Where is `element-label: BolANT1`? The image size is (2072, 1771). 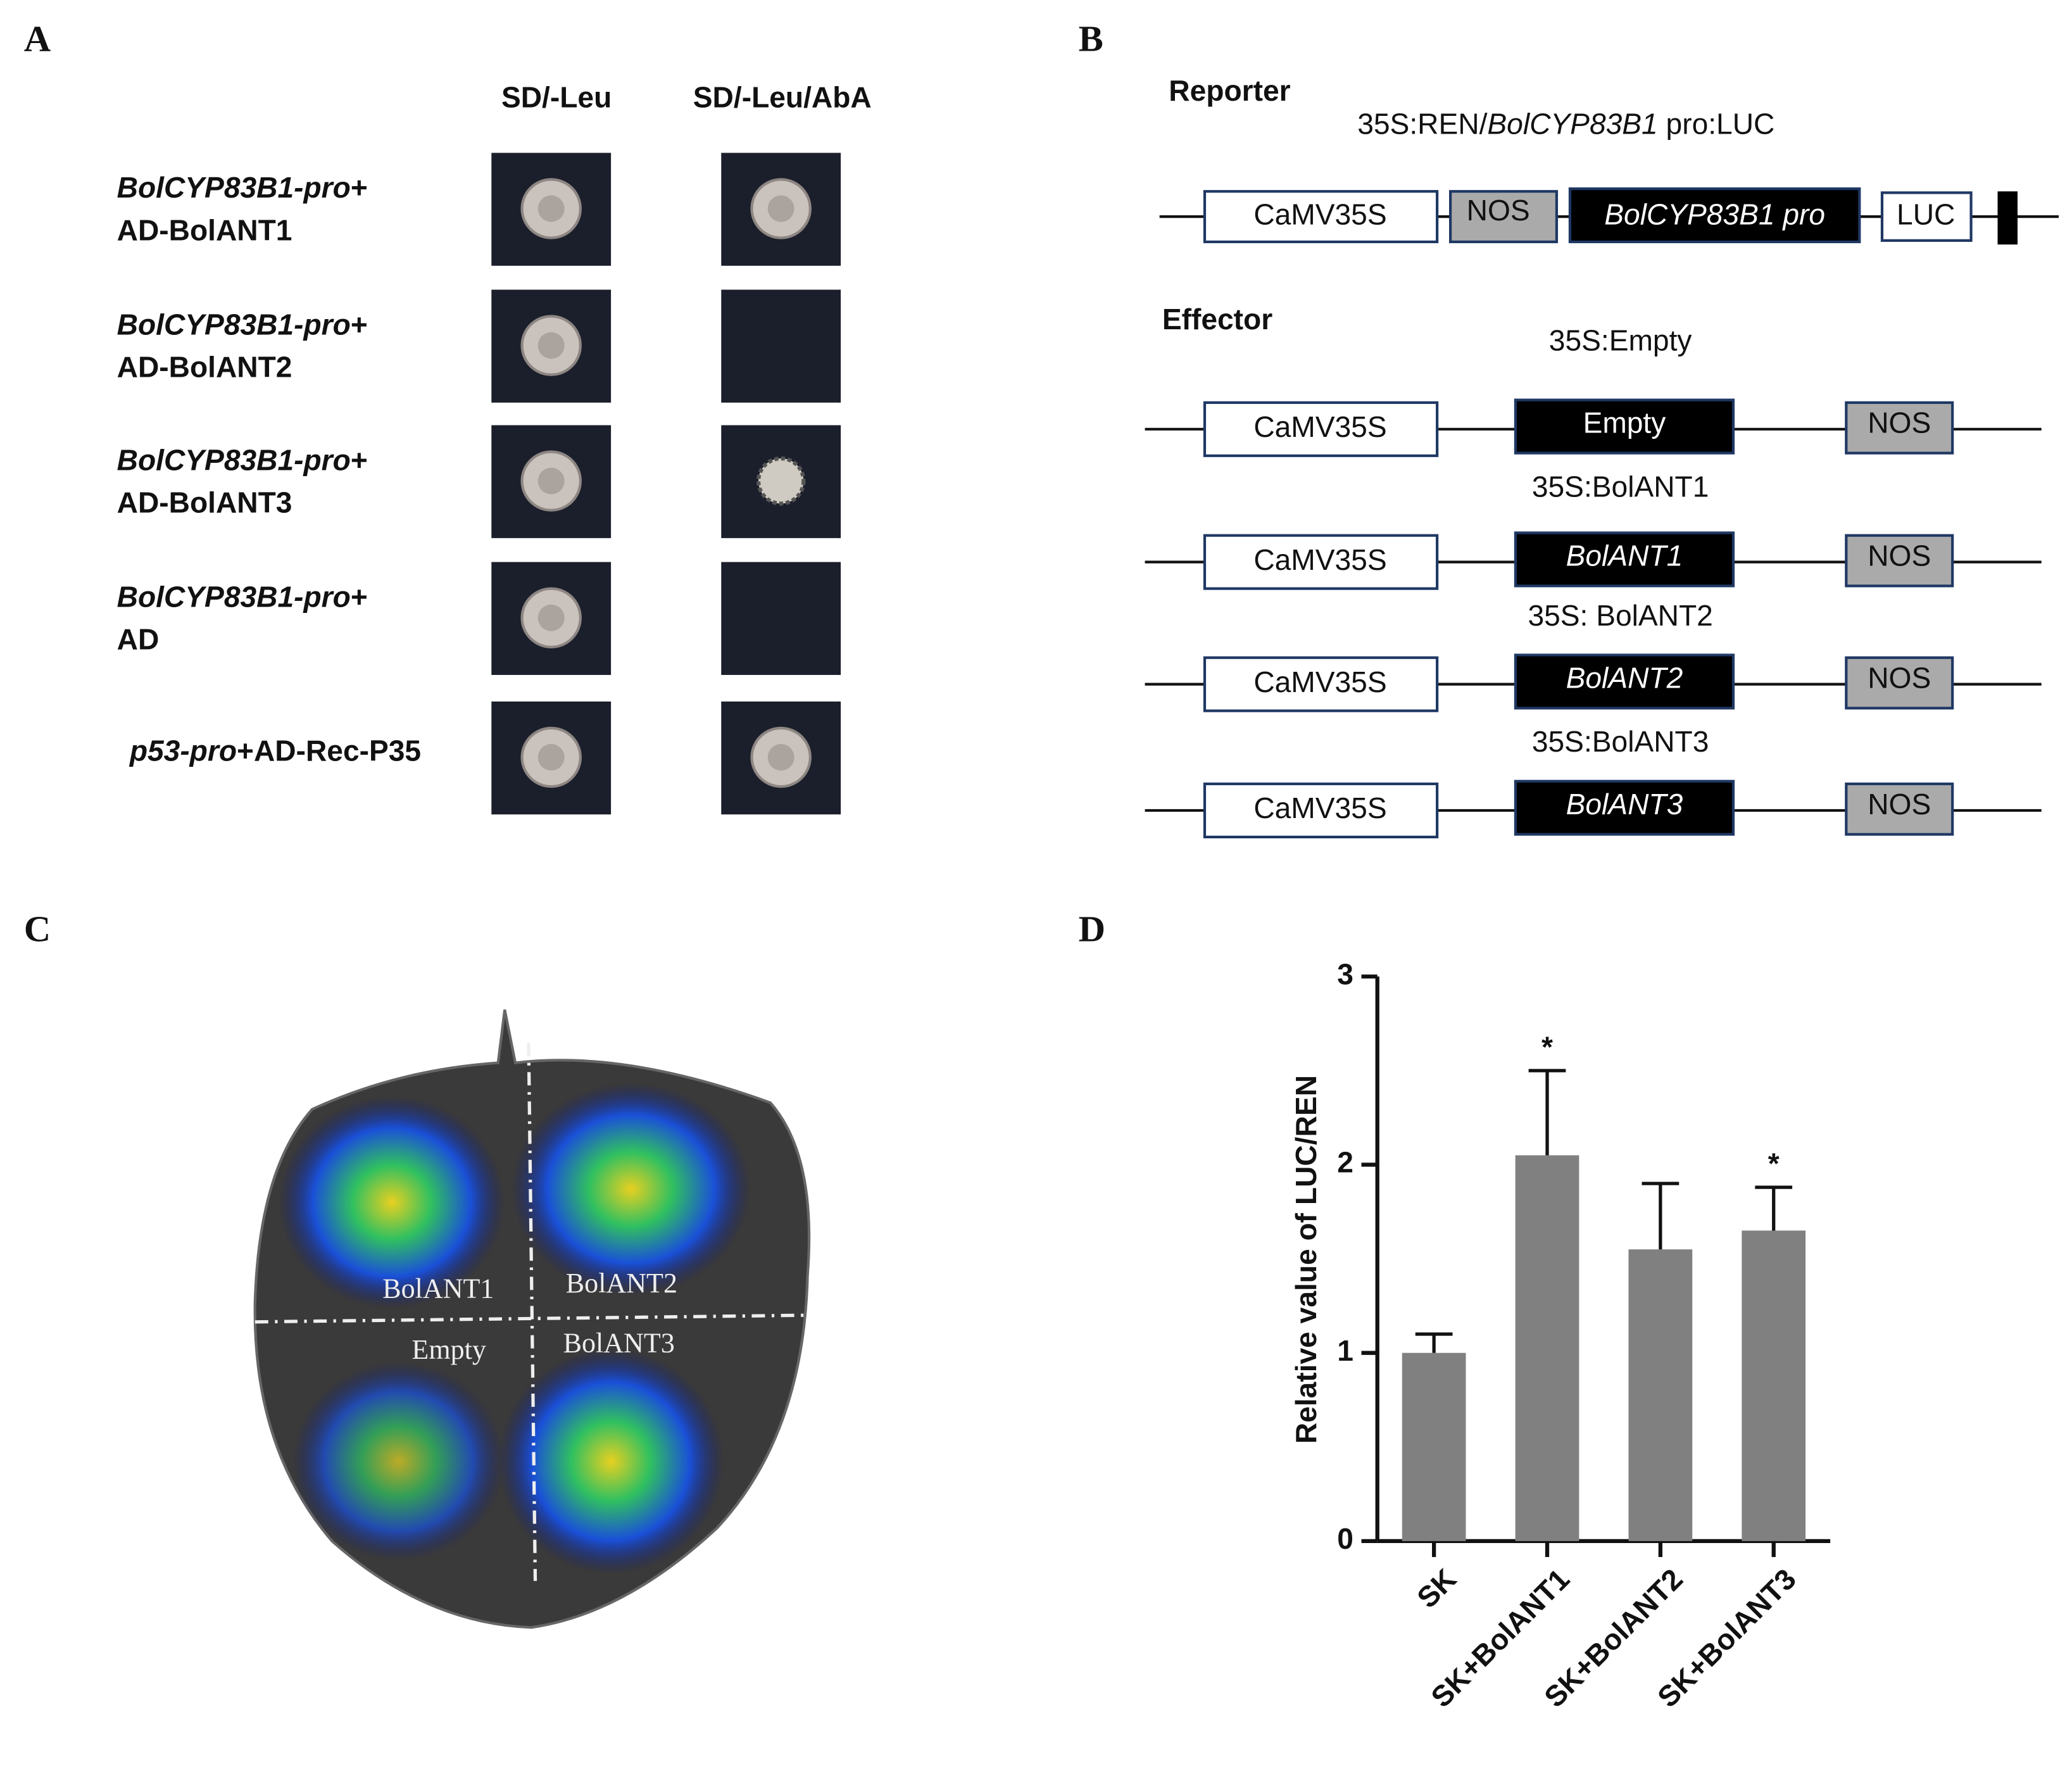
element-label: BolANT1 is located at coordinates (1625, 555).